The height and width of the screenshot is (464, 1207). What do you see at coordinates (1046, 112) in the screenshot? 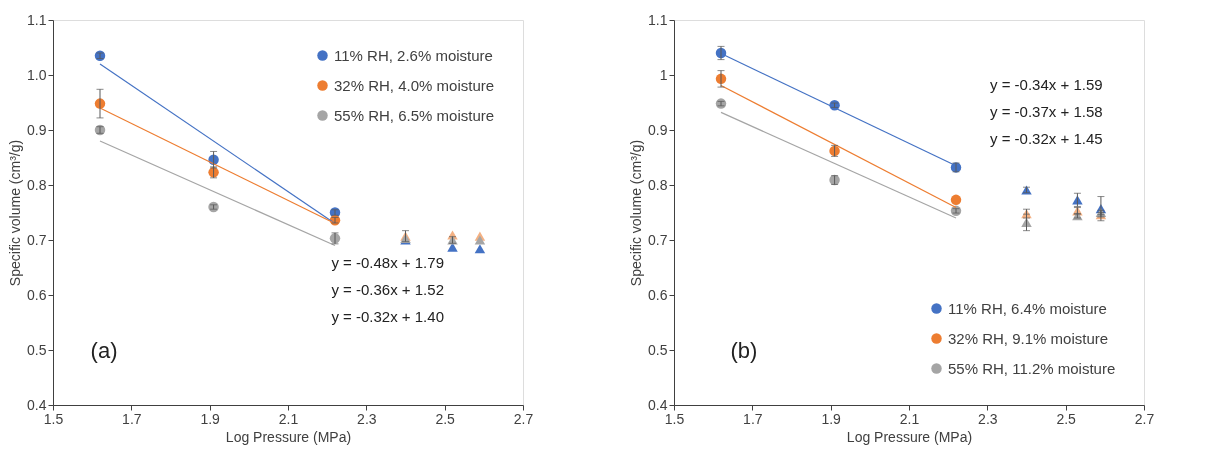
I see `annotation: y = -0.37x + 1.58` at bounding box center [1046, 112].